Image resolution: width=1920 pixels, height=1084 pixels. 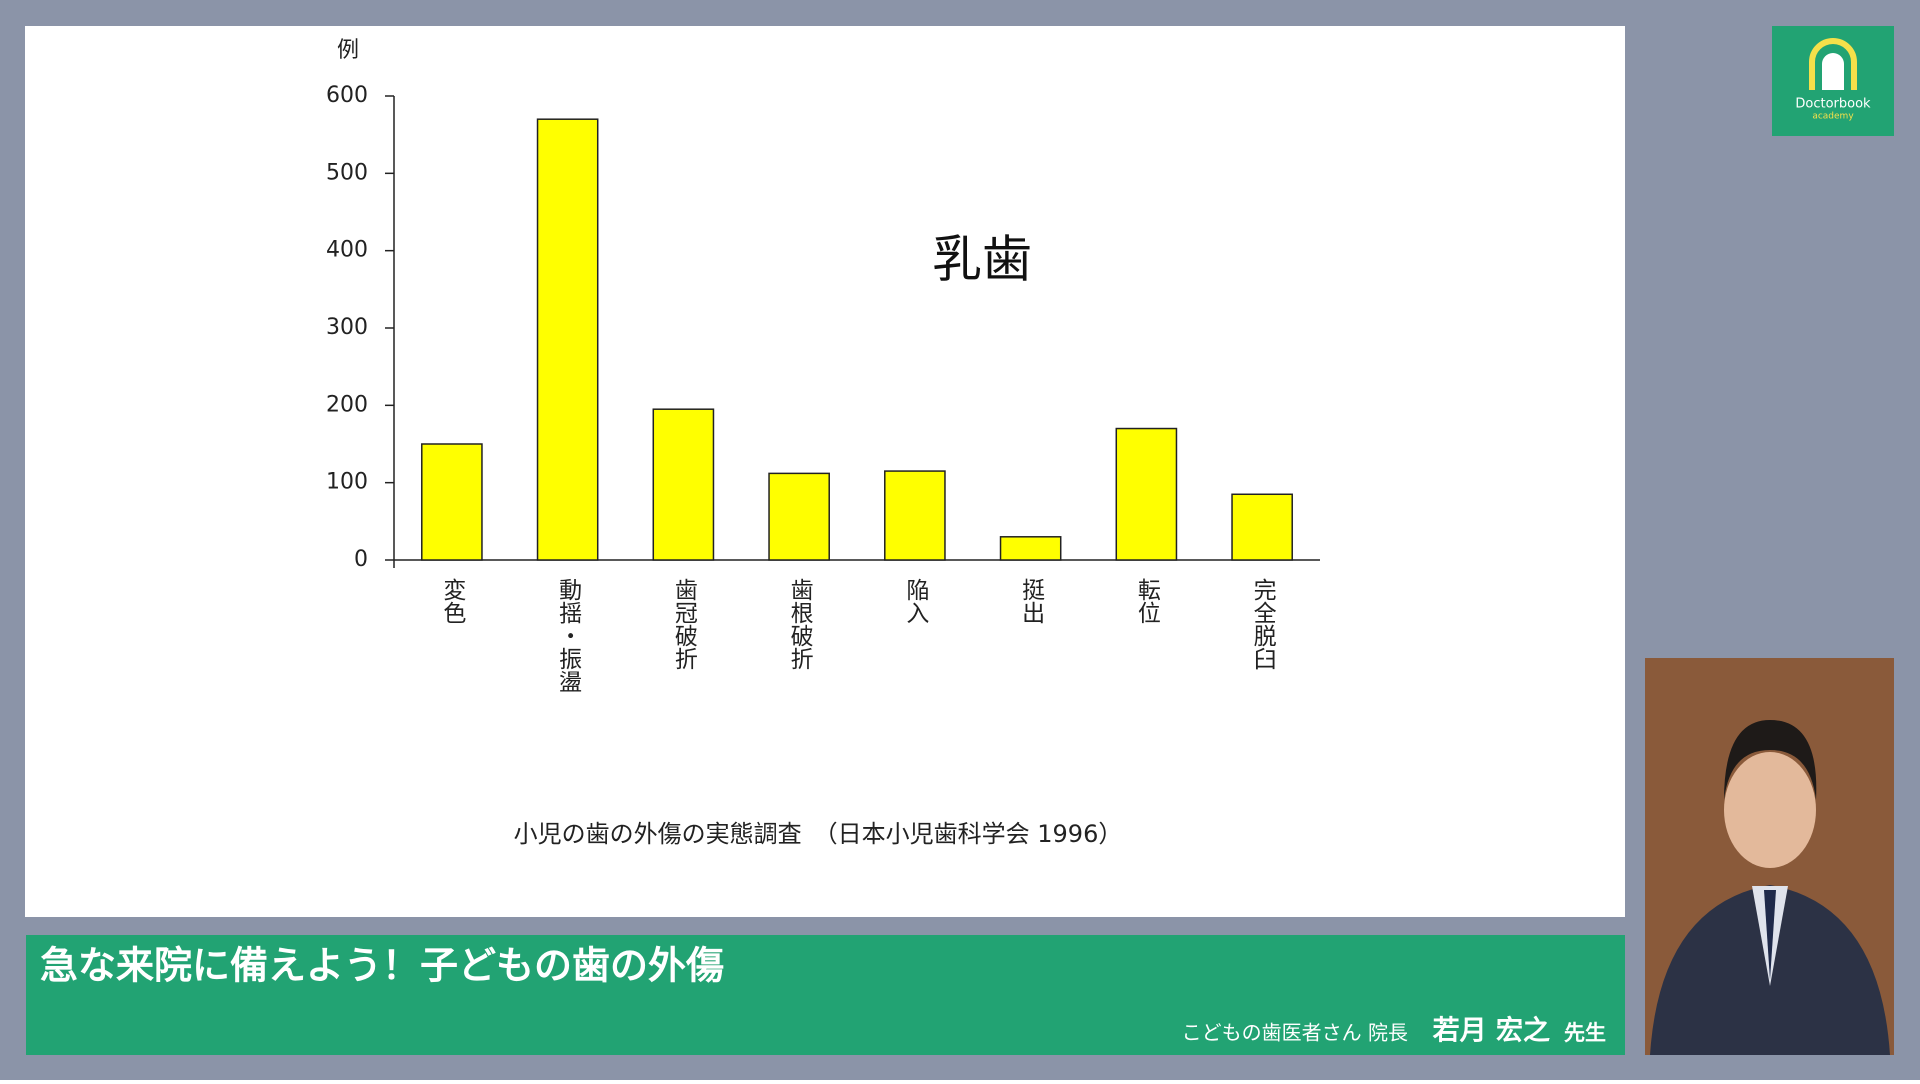 I want to click on y-tick-label: 400, so click(x=347, y=250).